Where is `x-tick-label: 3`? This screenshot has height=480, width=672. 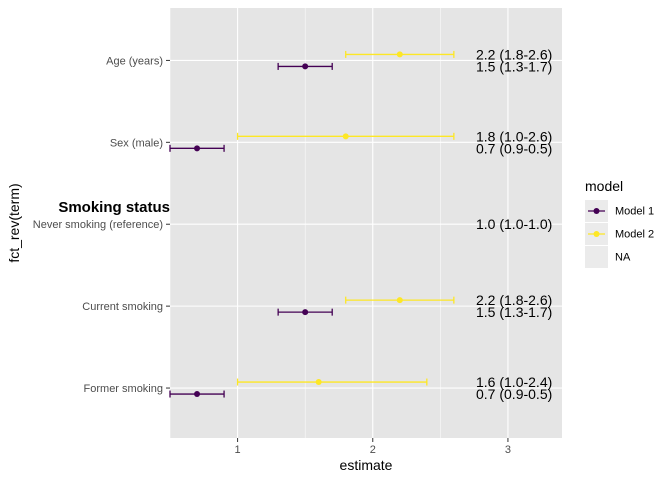 x-tick-label: 3 is located at coordinates (508, 450).